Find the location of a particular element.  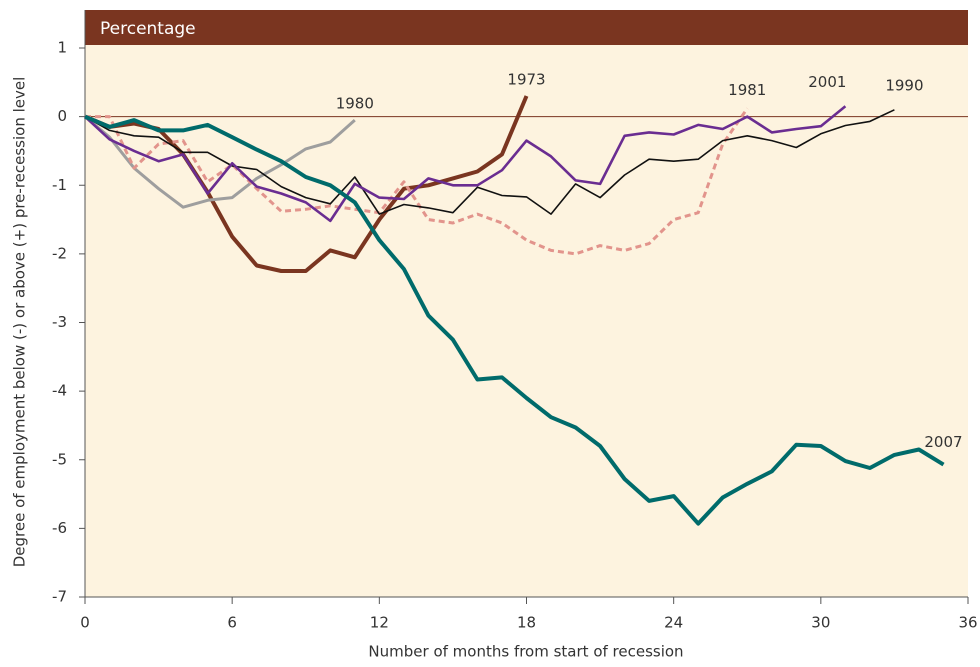

series-label: 2001 is located at coordinates (827, 82).